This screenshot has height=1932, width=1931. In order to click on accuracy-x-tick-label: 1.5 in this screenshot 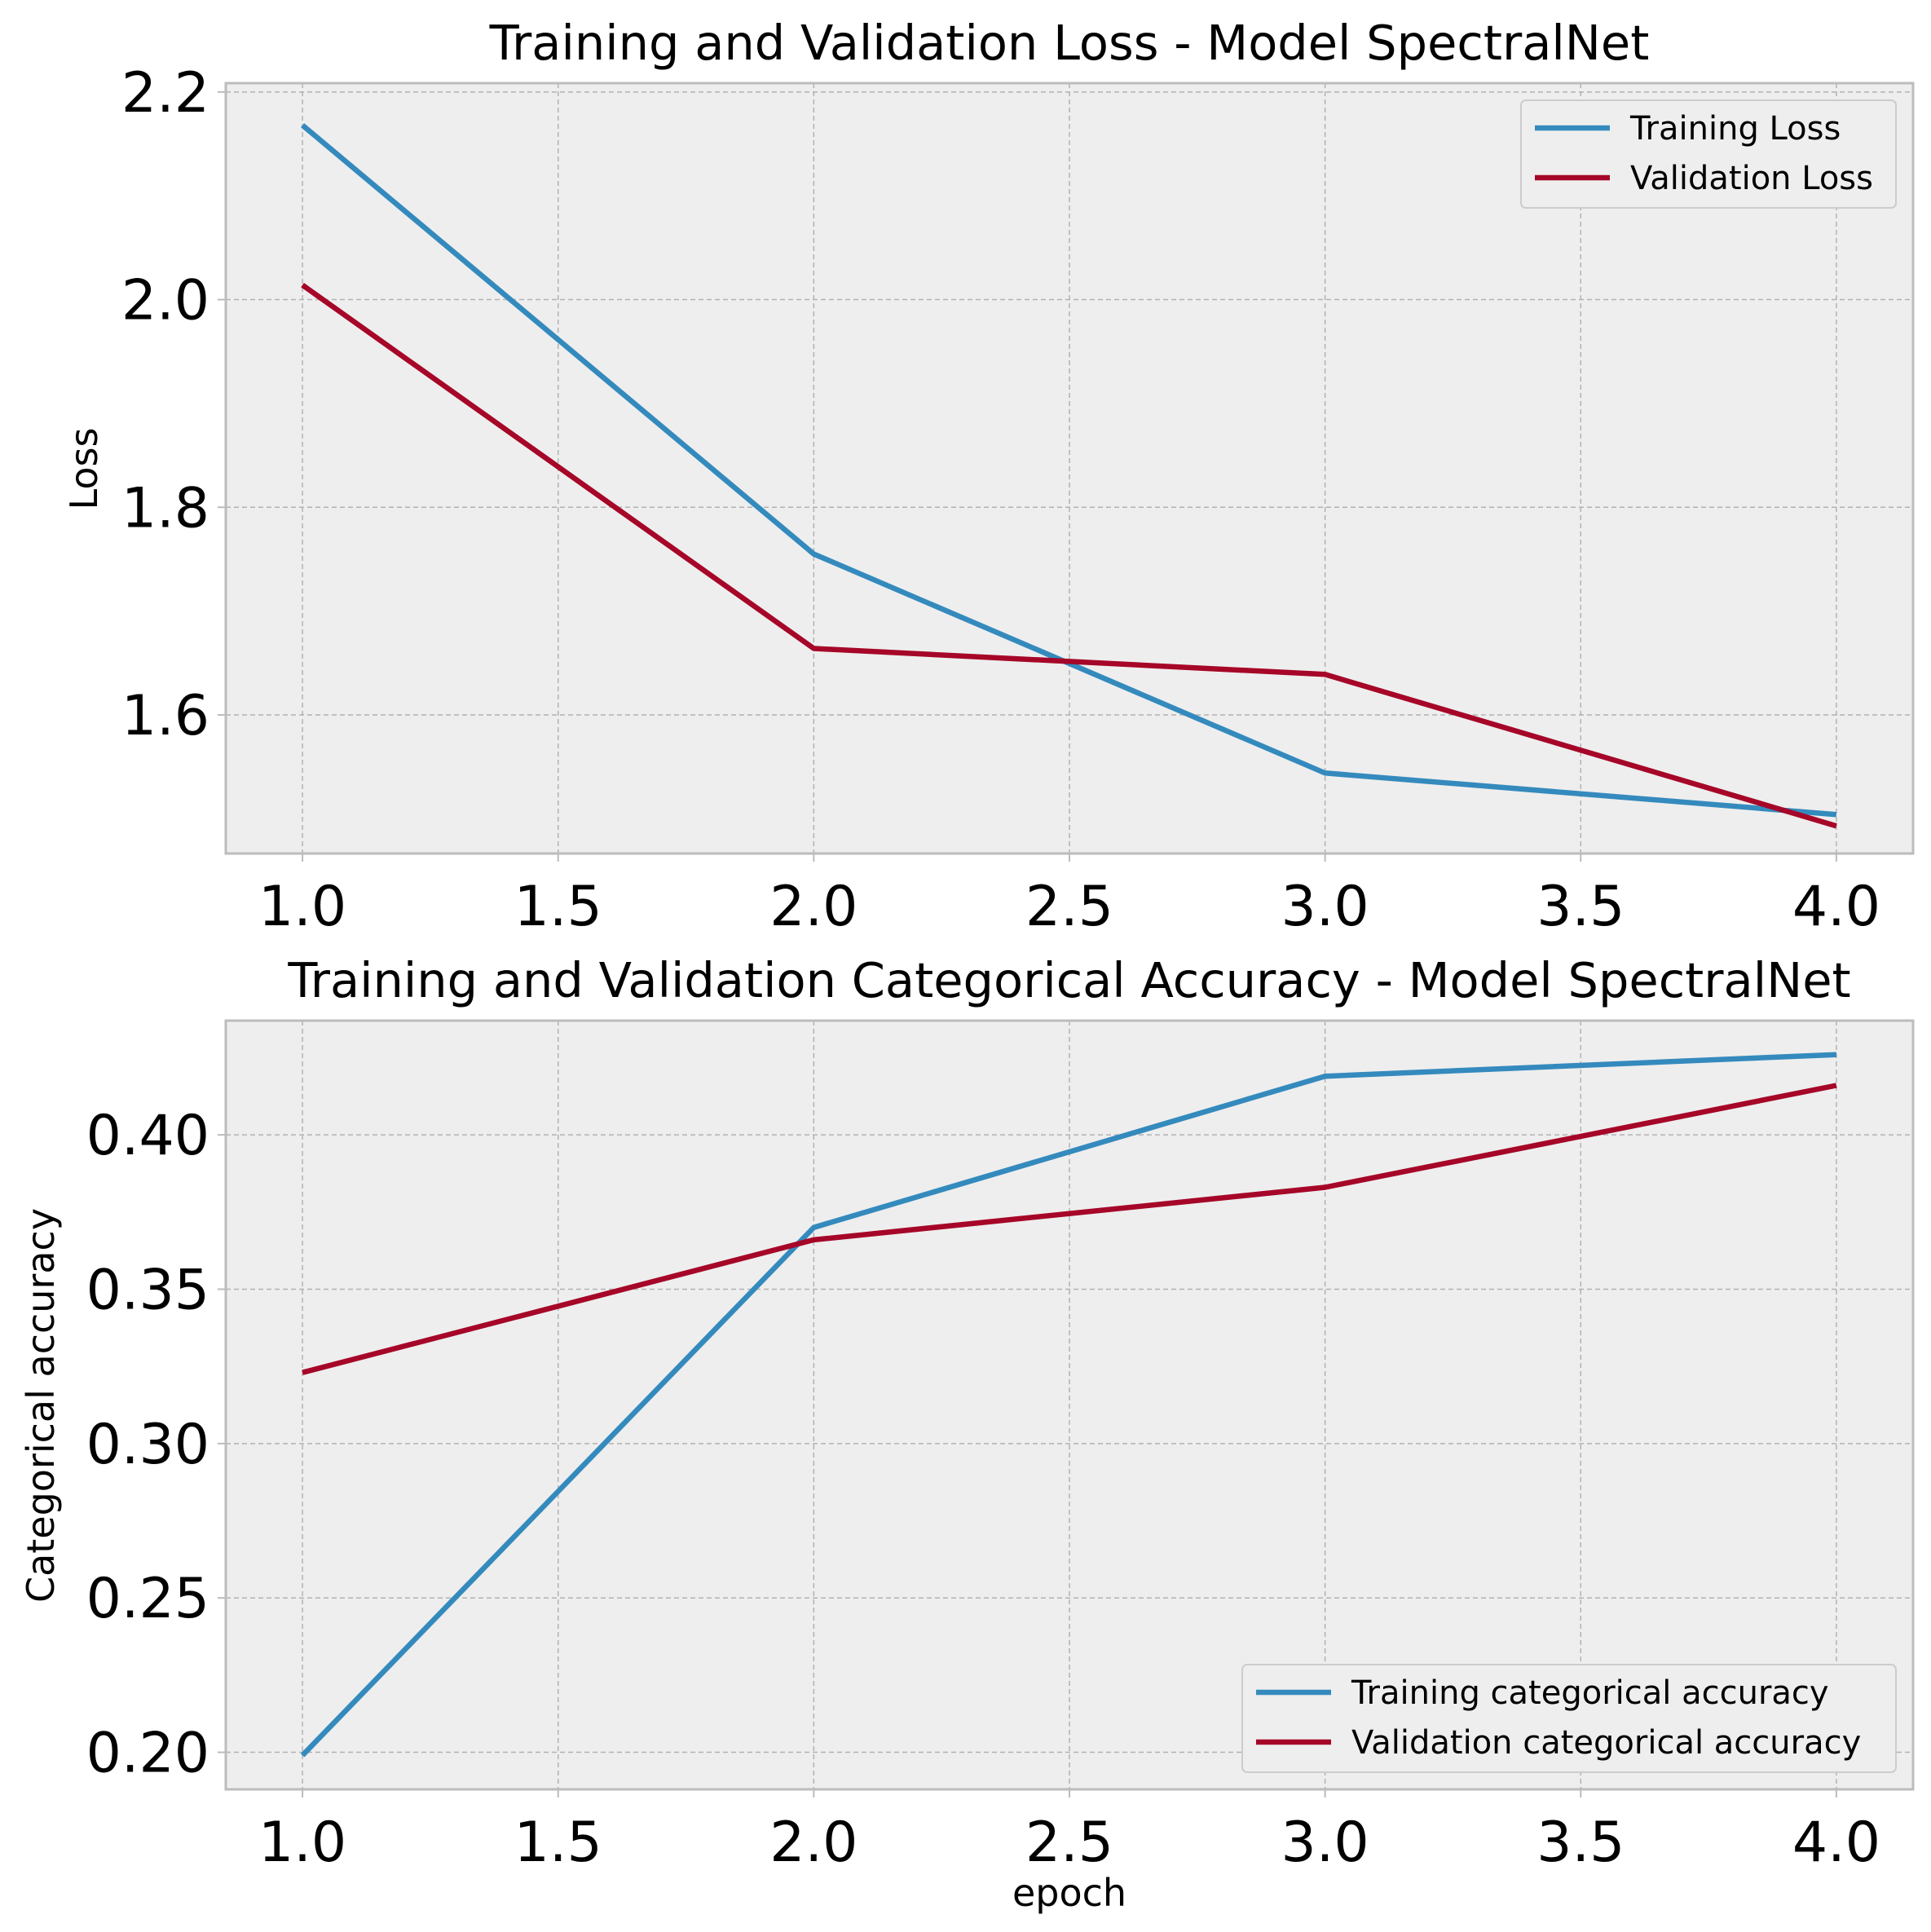, I will do `click(558, 1843)`.